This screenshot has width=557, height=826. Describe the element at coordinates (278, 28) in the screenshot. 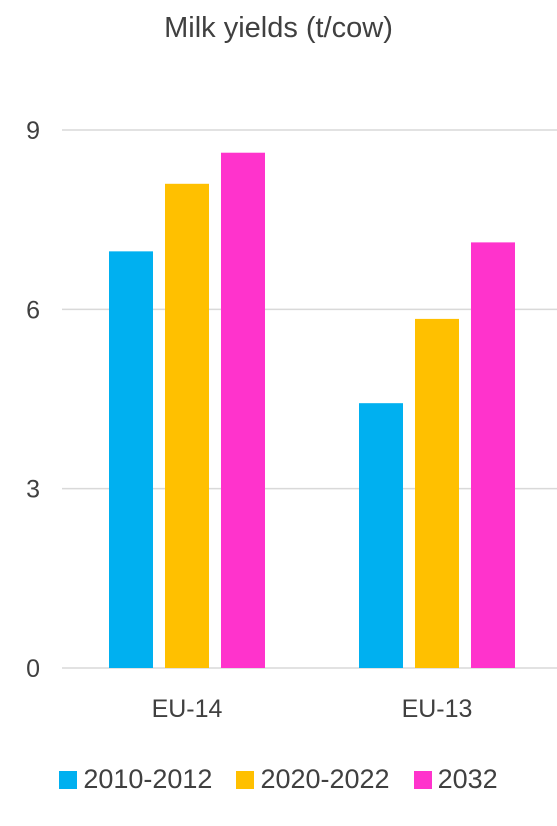

I see `chart-title: Milk yields (t/cow)` at that location.